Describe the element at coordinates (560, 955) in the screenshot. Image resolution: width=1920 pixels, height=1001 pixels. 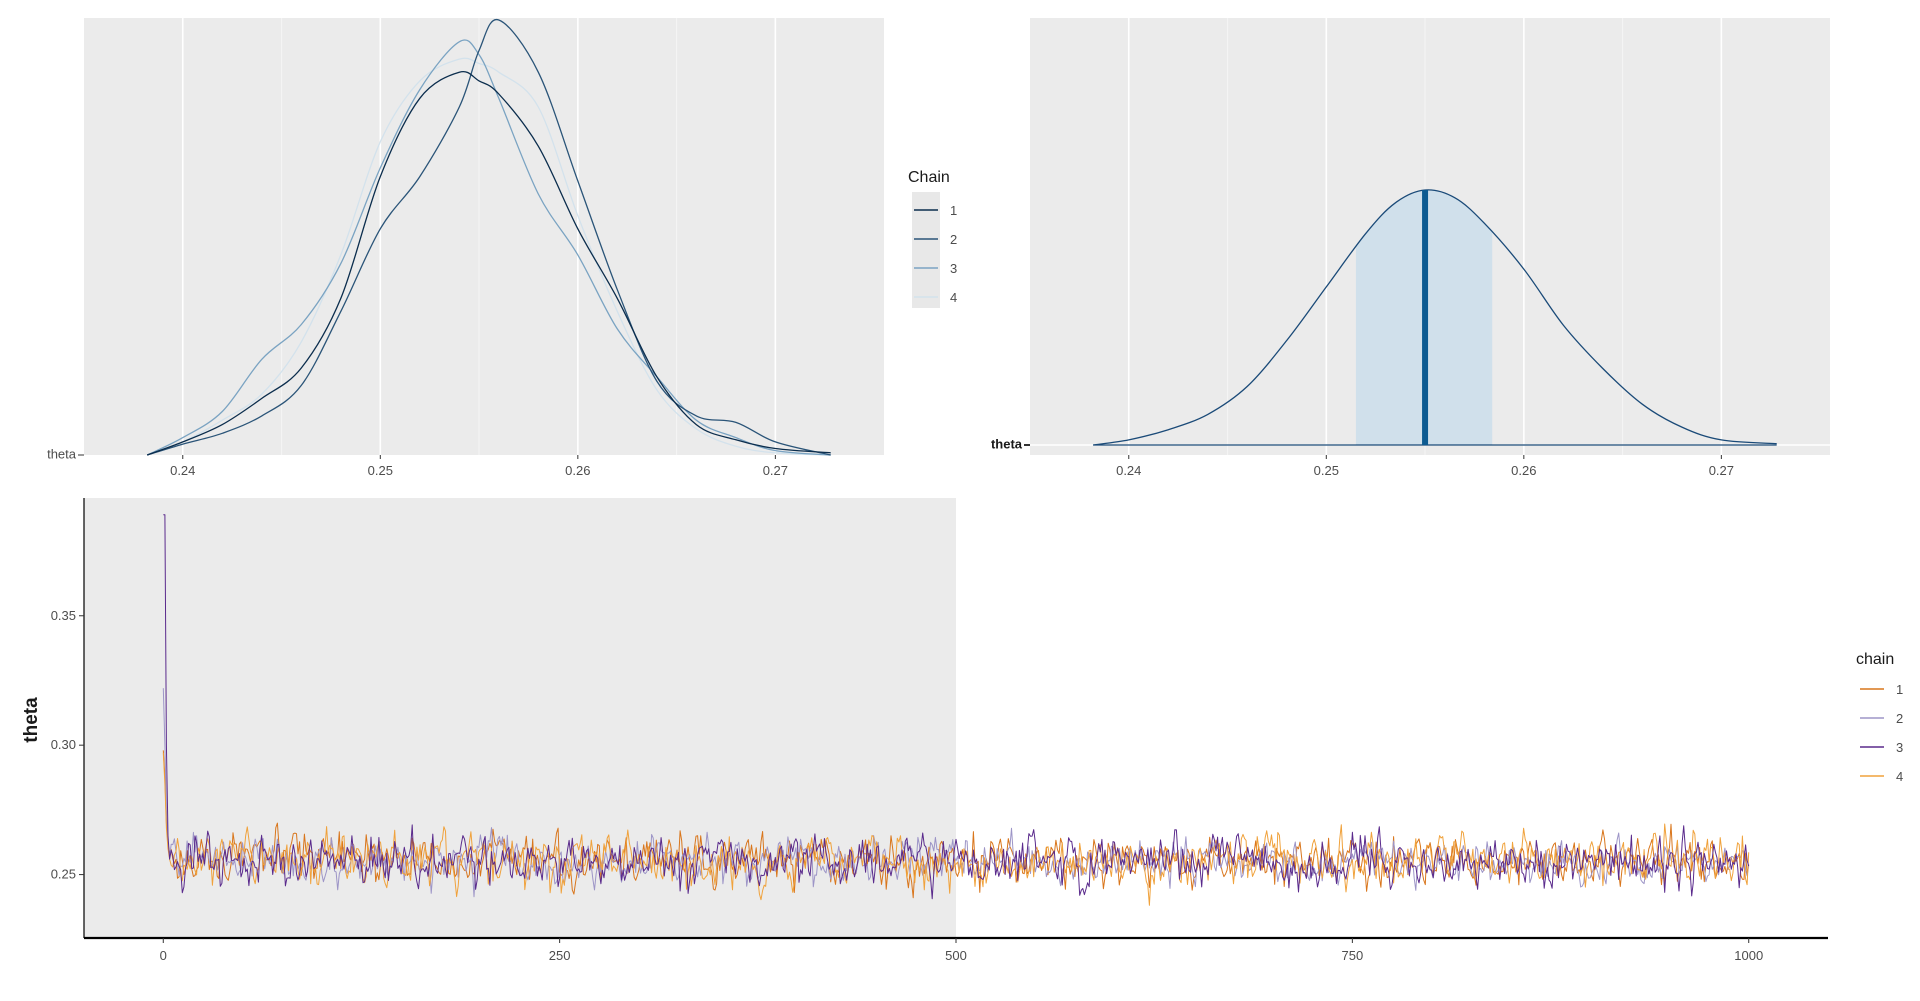
I see `x-tick-label: 250` at that location.